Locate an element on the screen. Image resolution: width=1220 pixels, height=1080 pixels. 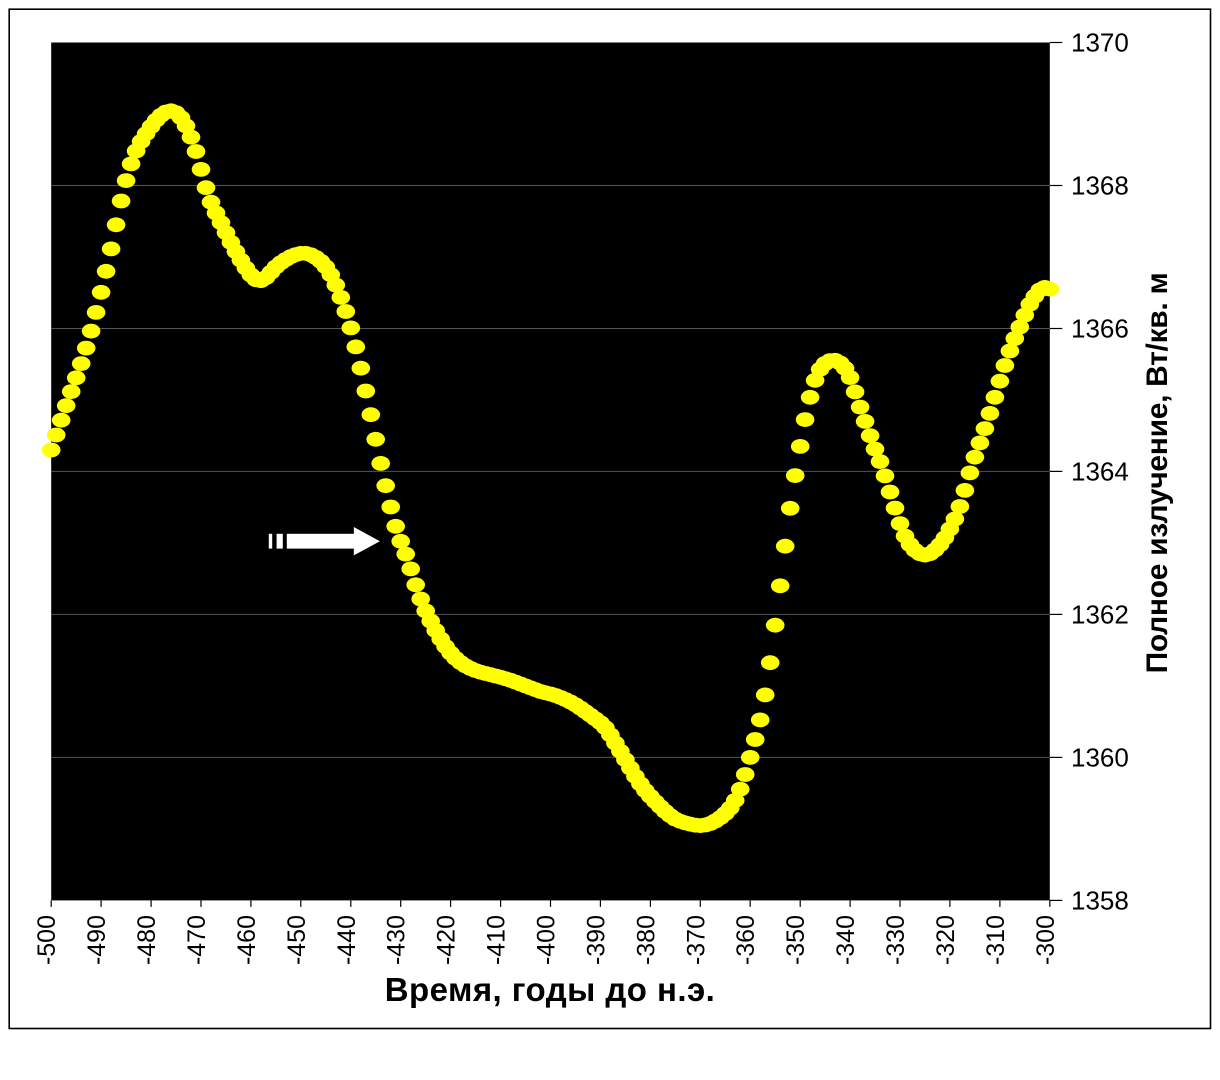
svg-text: -350 is located at coordinates (796, 940).